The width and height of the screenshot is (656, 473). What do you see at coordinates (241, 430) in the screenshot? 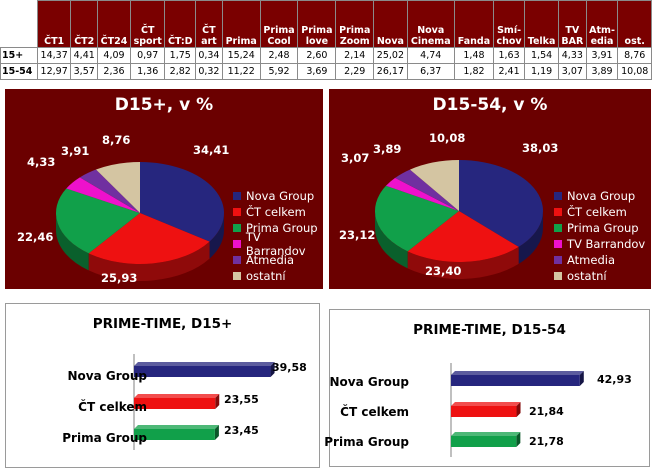
I see `bar-value-prima: 23,45` at bounding box center [241, 430].